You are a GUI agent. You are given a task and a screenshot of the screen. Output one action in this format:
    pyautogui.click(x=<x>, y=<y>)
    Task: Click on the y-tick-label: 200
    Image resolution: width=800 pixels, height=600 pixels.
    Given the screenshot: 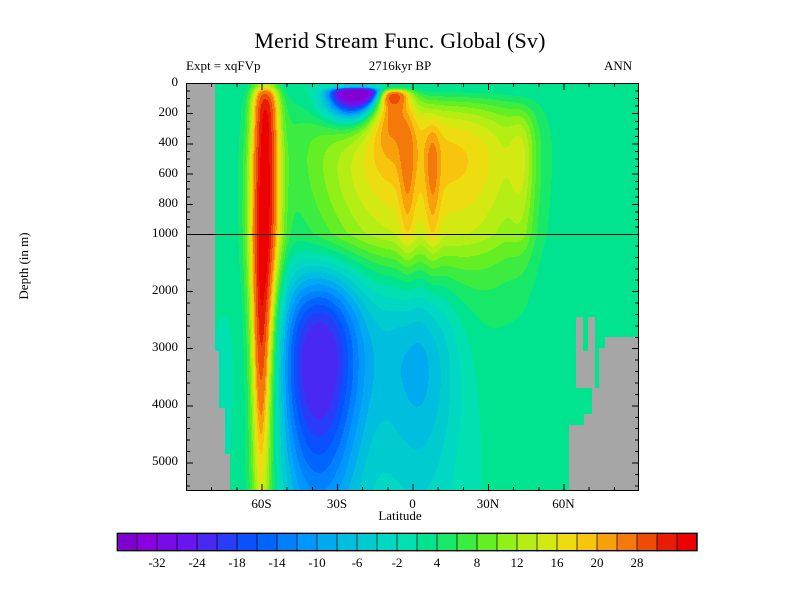 What is the action you would take?
    pyautogui.click(x=168, y=112)
    